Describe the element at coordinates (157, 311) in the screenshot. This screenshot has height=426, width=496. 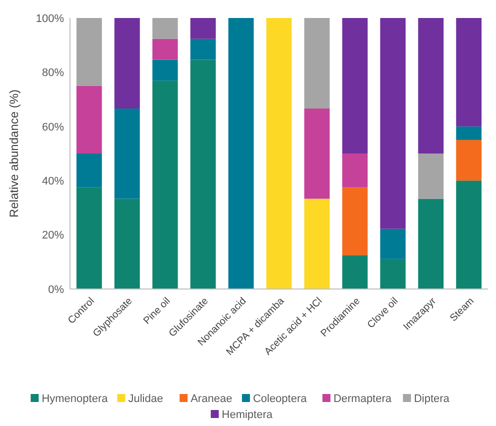
I see `x-tick-label: Pine oil` at that location.